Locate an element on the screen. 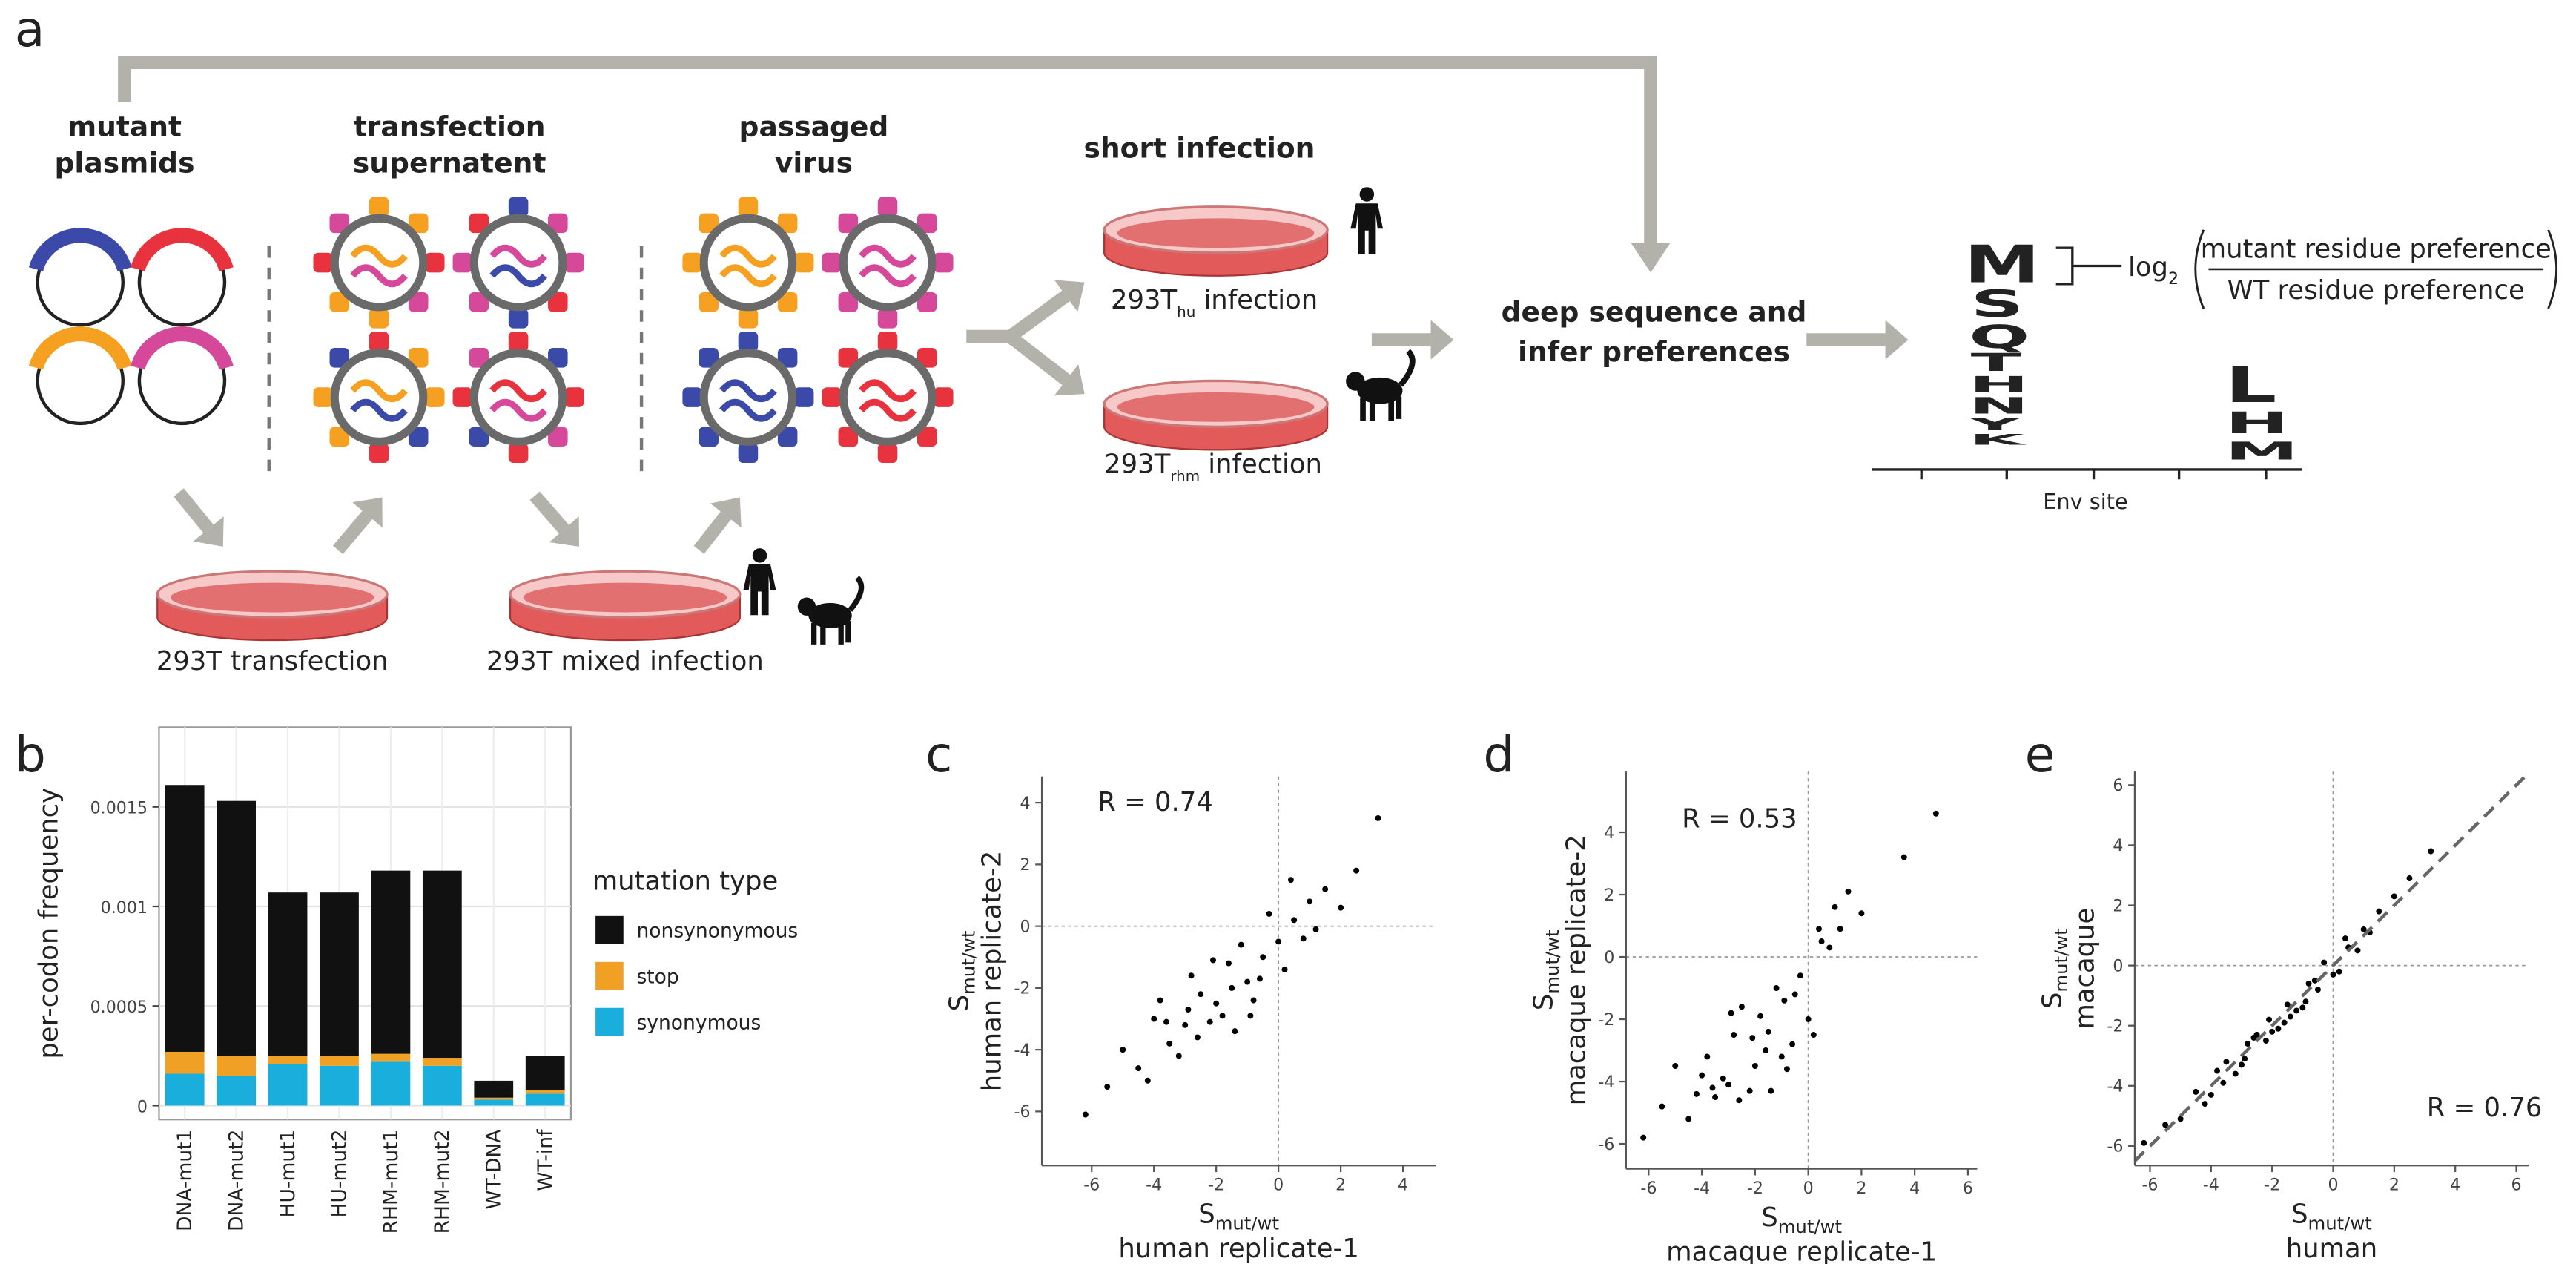  x-axis-label: human is located at coordinates (2331, 1249).